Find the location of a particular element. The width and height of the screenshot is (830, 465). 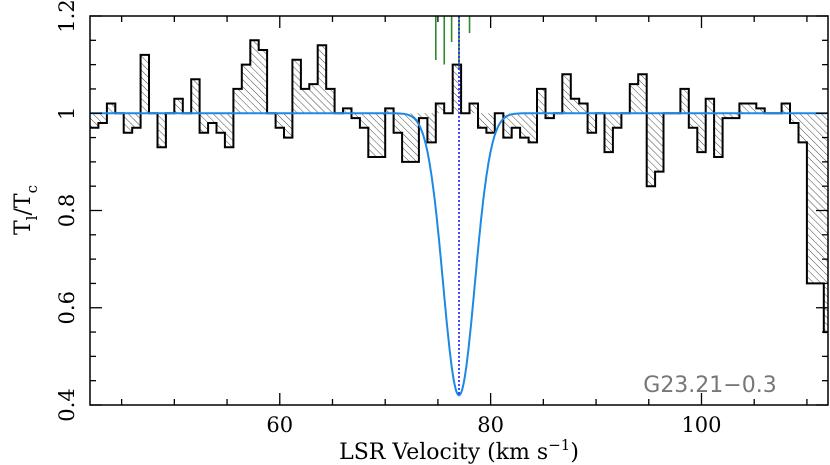

y-tick-label: 0.6 is located at coordinates (67, 307).